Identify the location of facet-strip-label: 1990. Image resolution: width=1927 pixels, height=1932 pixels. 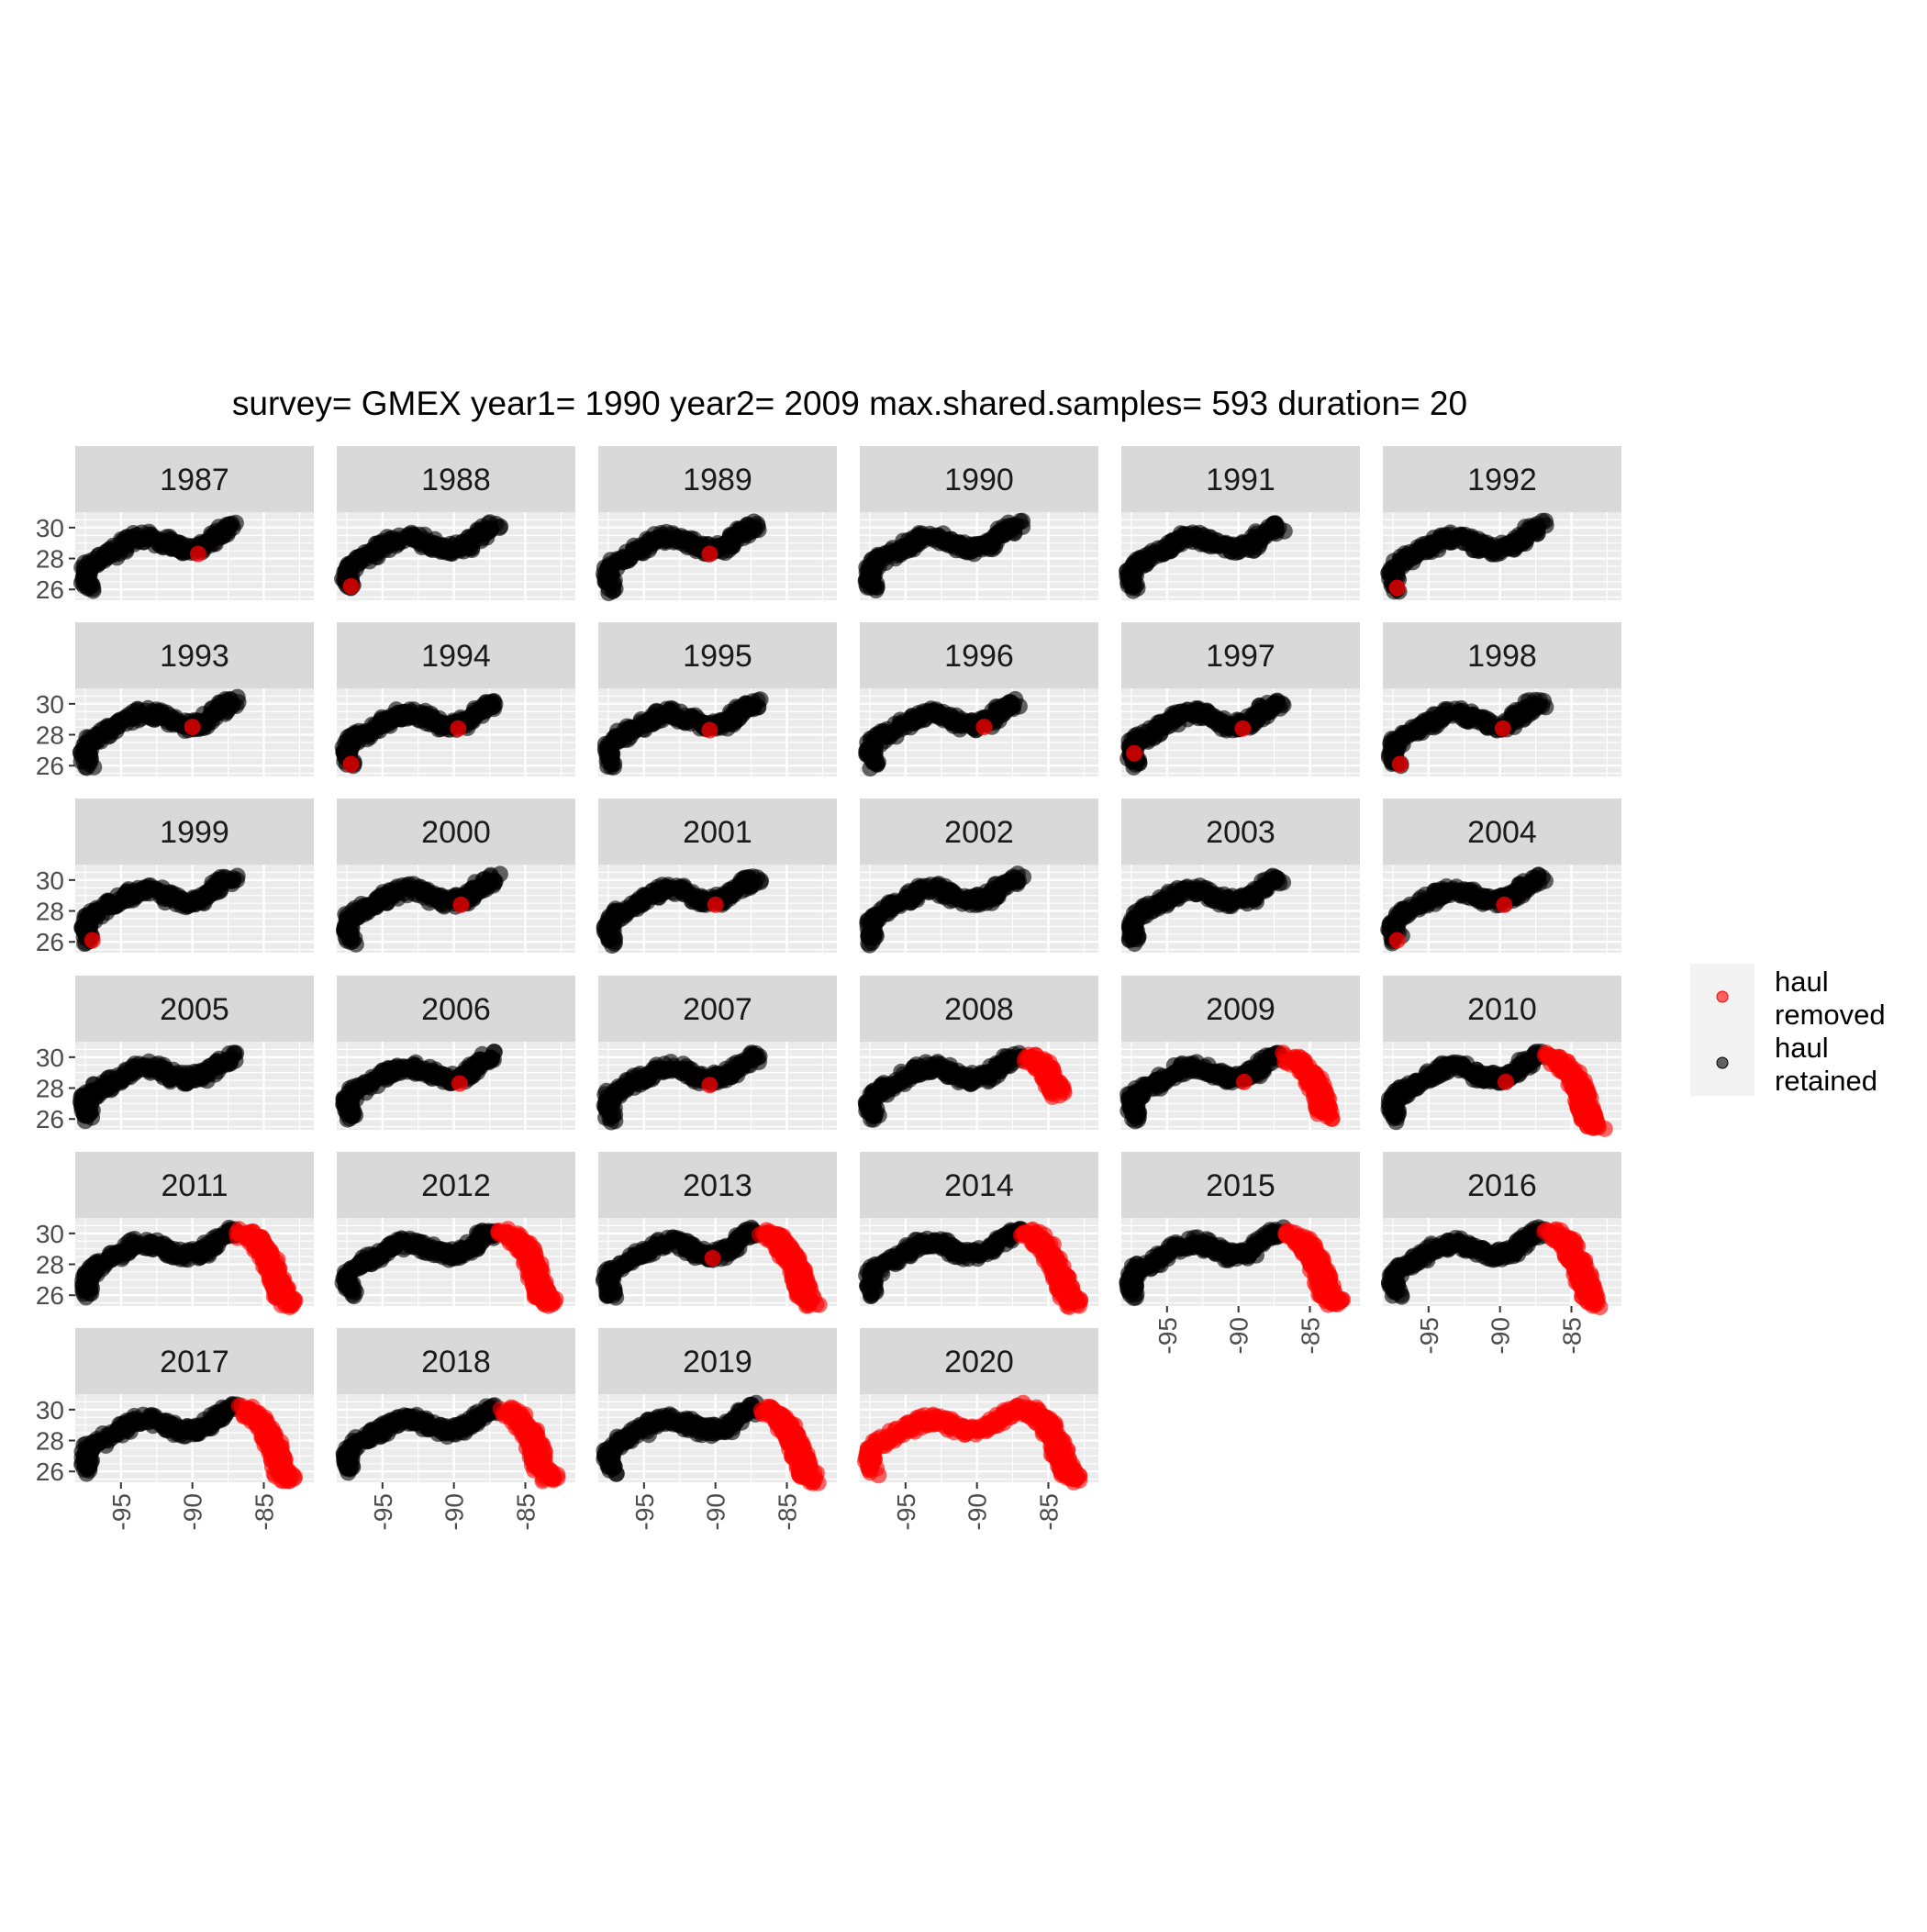
(979, 480).